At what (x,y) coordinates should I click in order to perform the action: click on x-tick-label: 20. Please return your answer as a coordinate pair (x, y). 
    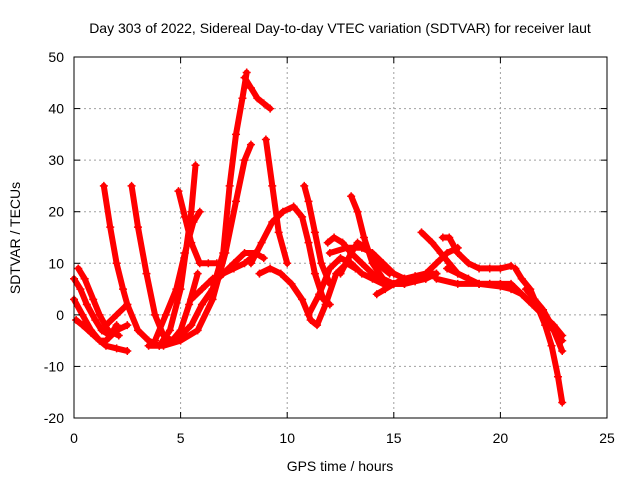
    Looking at the image, I should click on (501, 438).